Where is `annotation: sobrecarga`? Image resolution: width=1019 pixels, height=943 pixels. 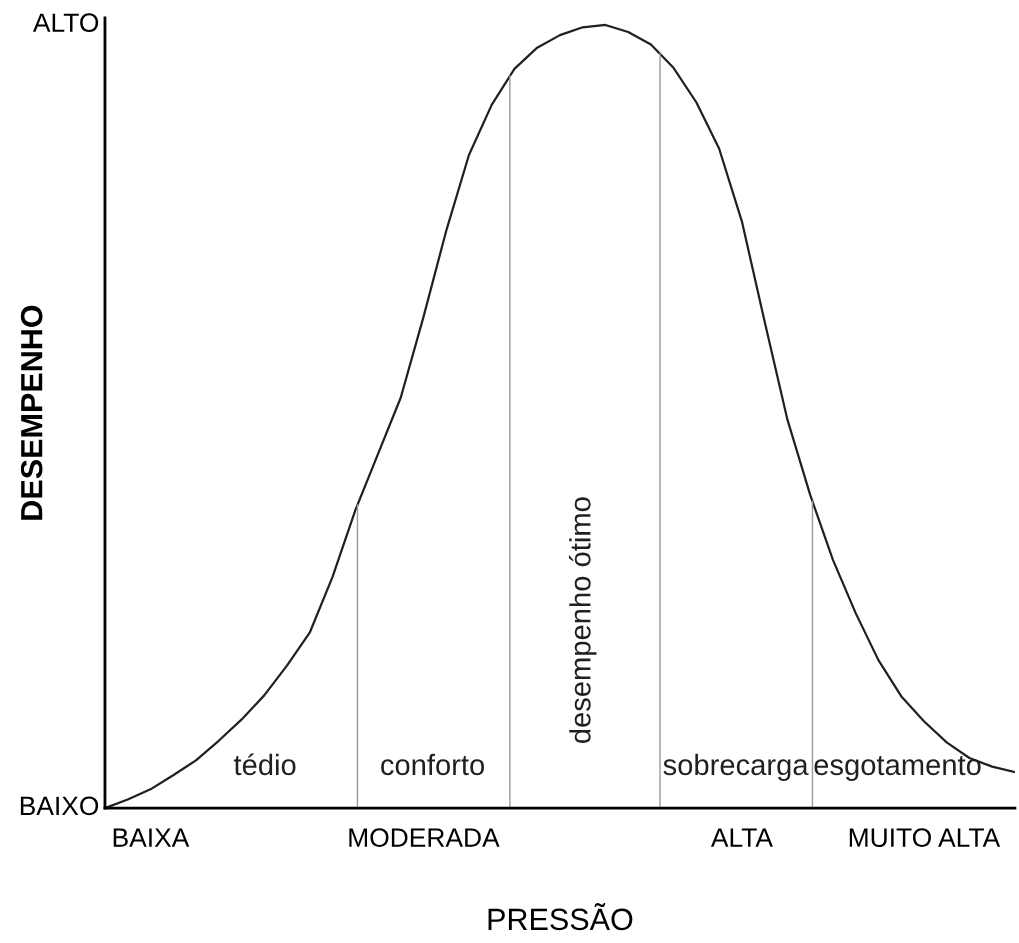
annotation: sobrecarga is located at coordinates (736, 767).